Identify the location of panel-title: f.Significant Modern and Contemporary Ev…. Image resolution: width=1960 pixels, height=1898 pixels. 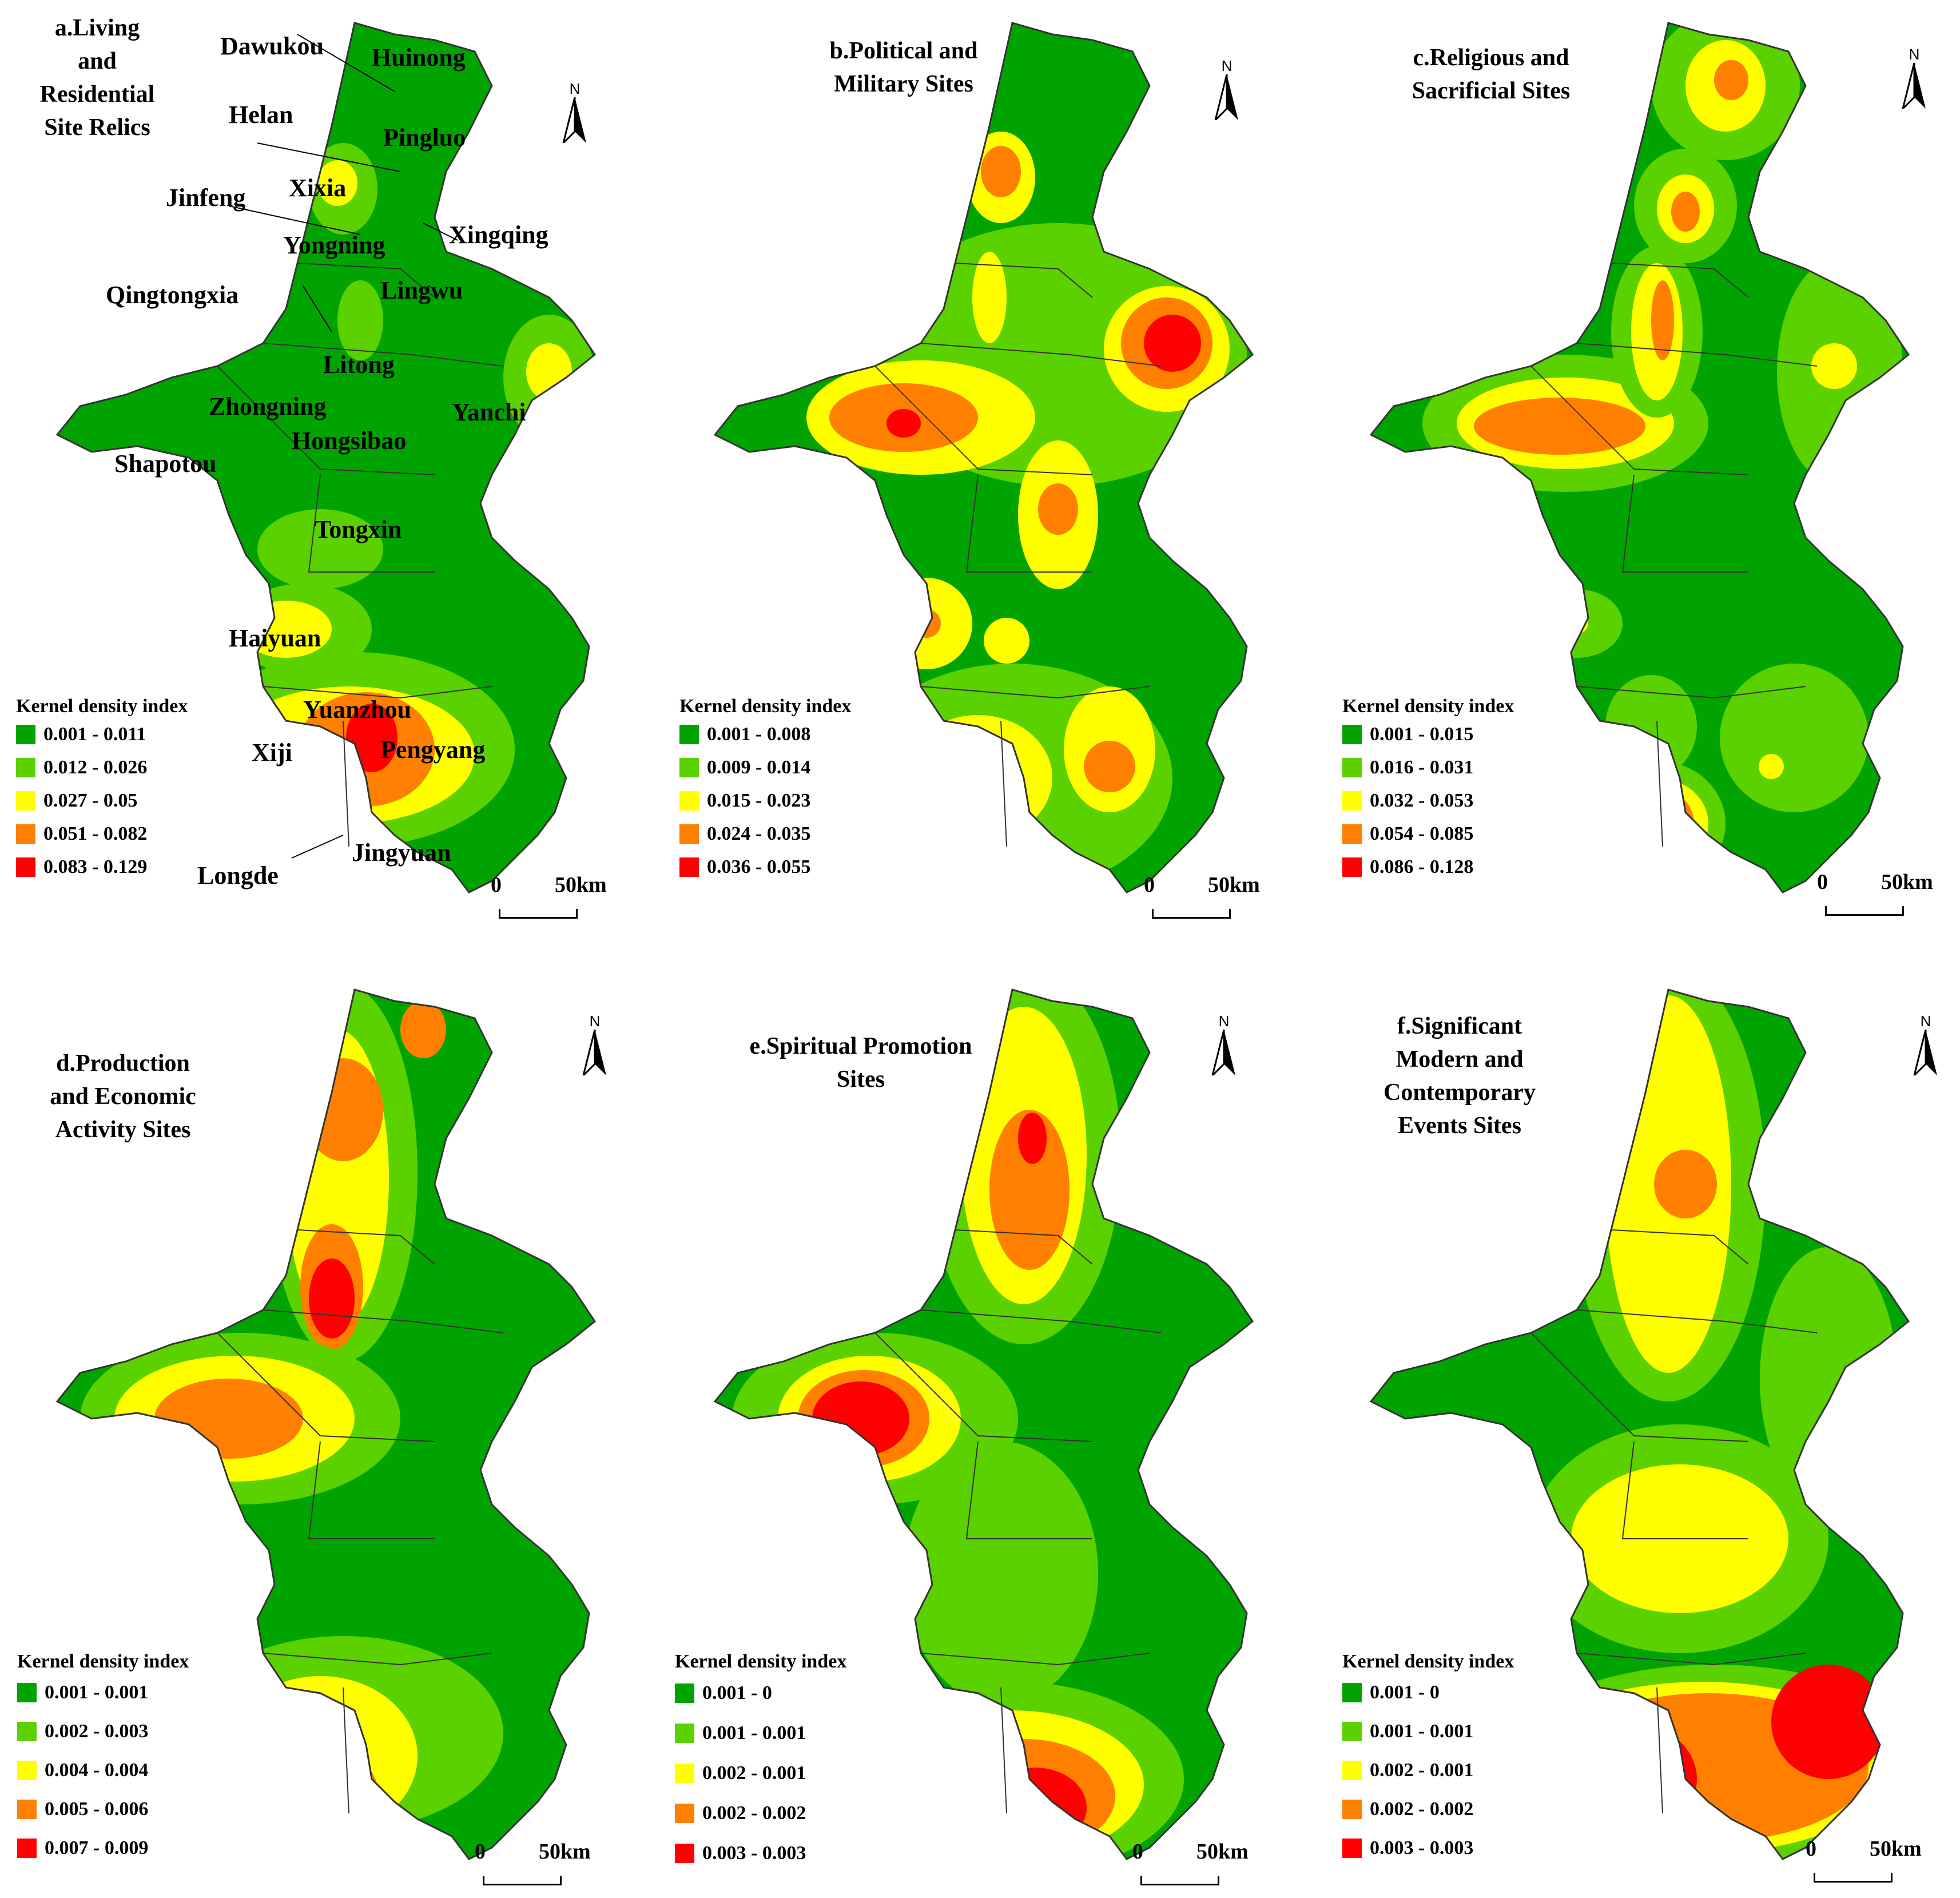
(1459, 1076).